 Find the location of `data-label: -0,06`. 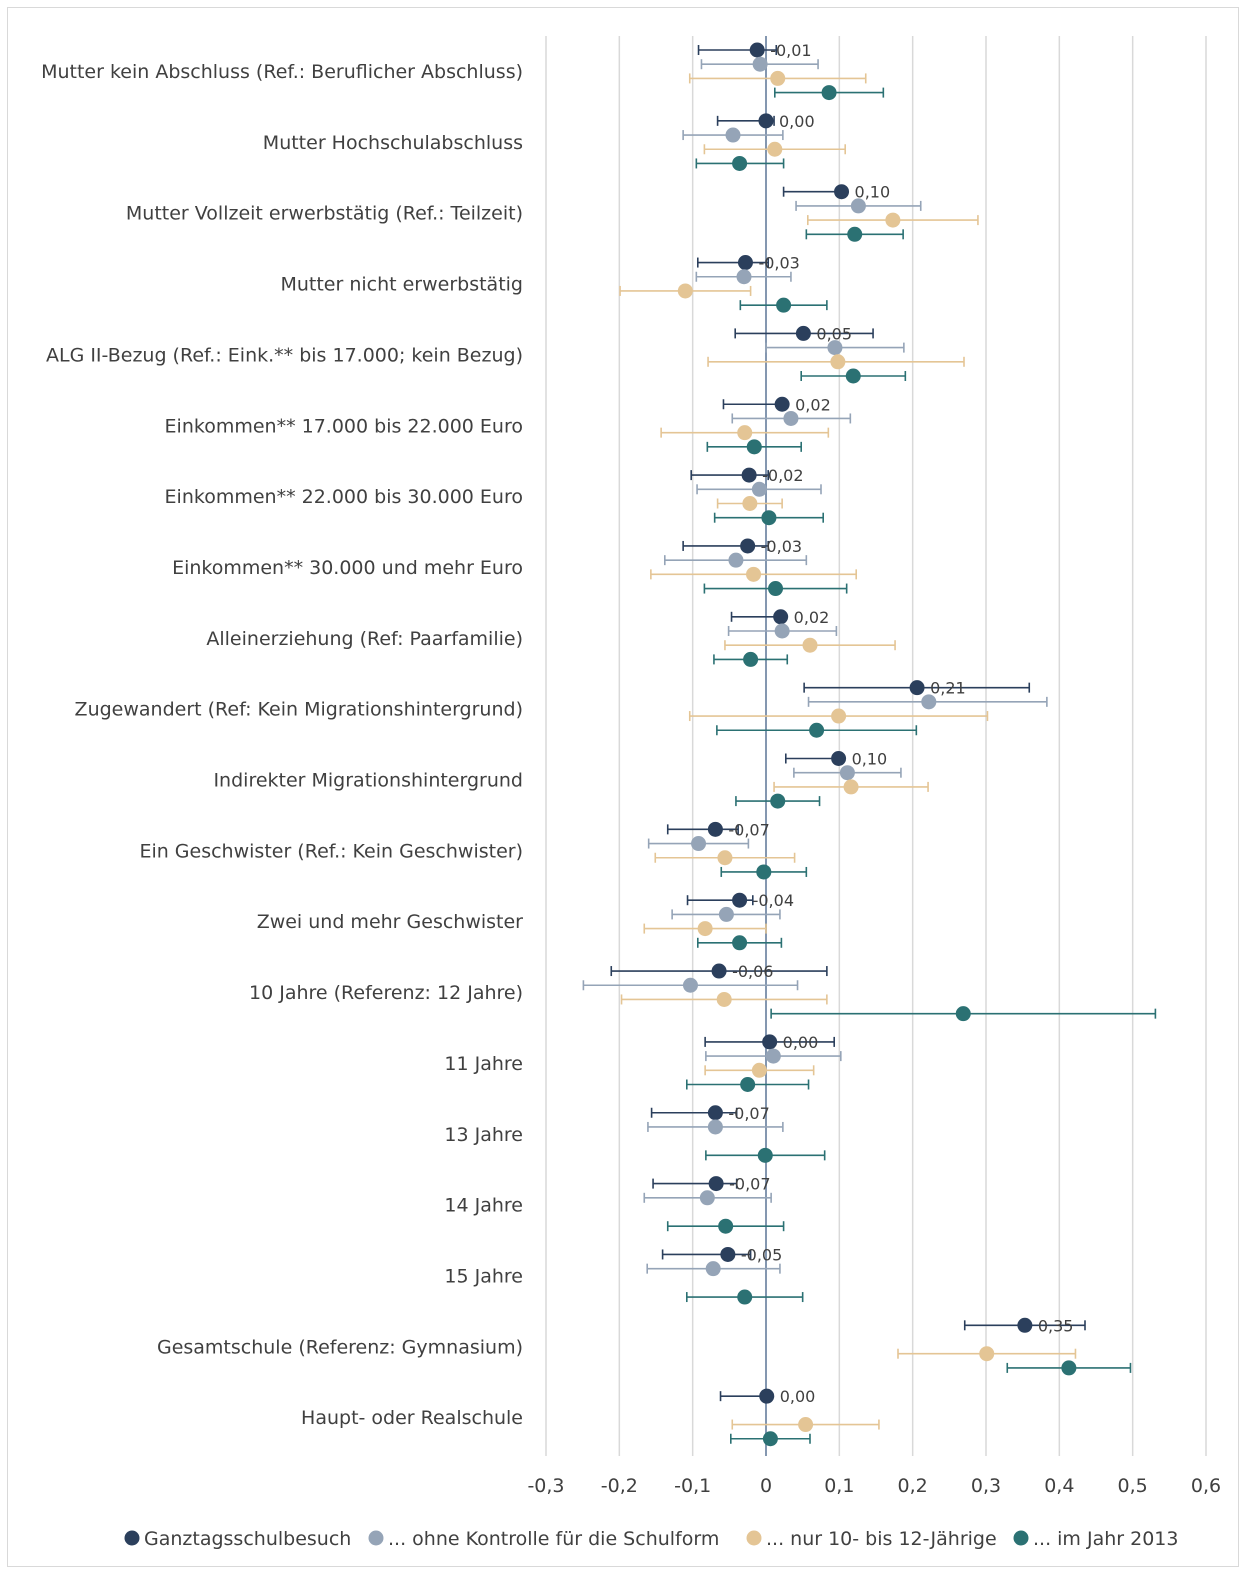

data-label: -0,06 is located at coordinates (752, 971).